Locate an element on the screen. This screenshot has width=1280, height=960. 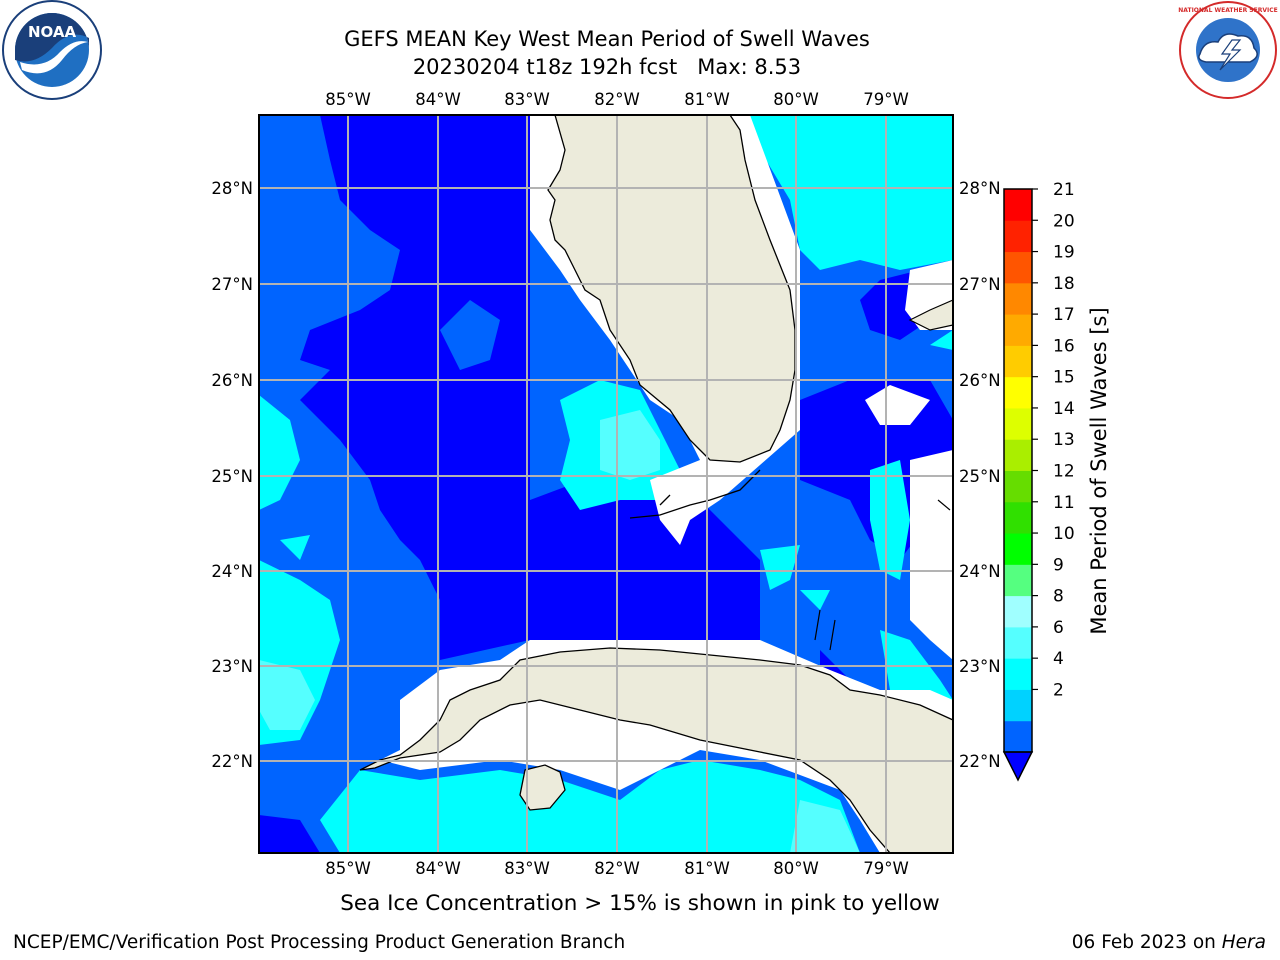
map-subtitle: 20230204 t18z 192h fcst Max: 8.53 is located at coordinates (607, 67).